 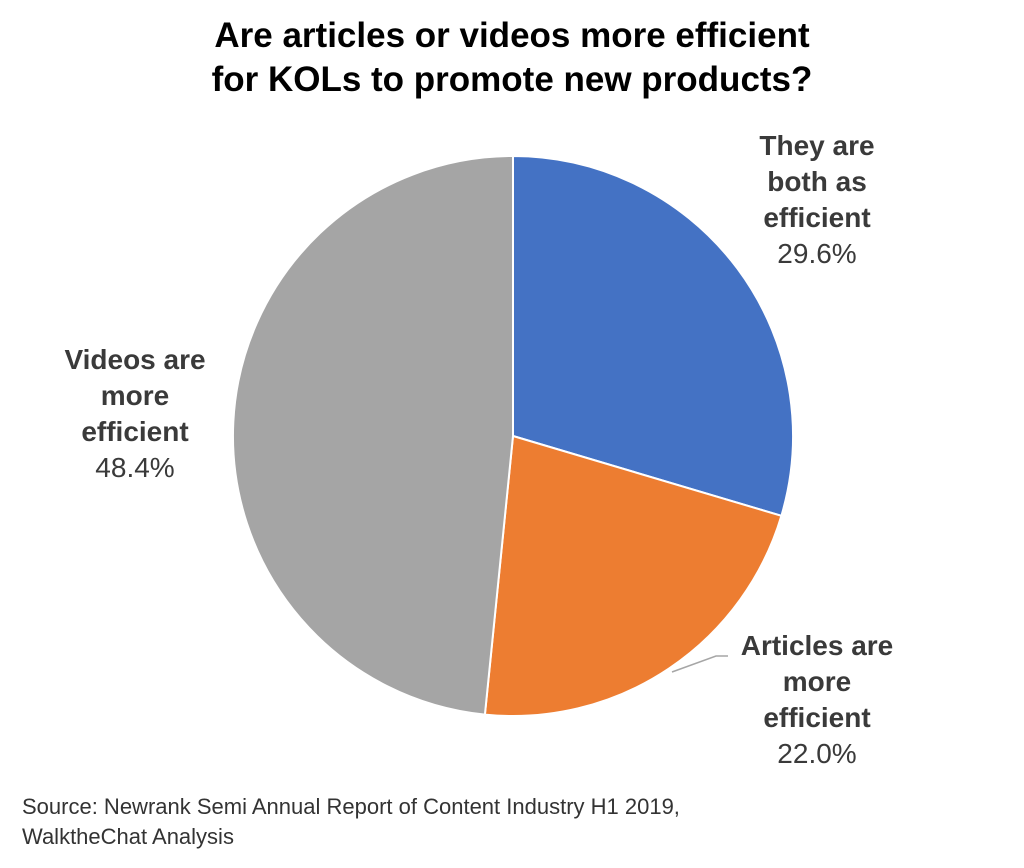 I want to click on slice-value-both-efficient: 29.6%, so click(x=817, y=253).